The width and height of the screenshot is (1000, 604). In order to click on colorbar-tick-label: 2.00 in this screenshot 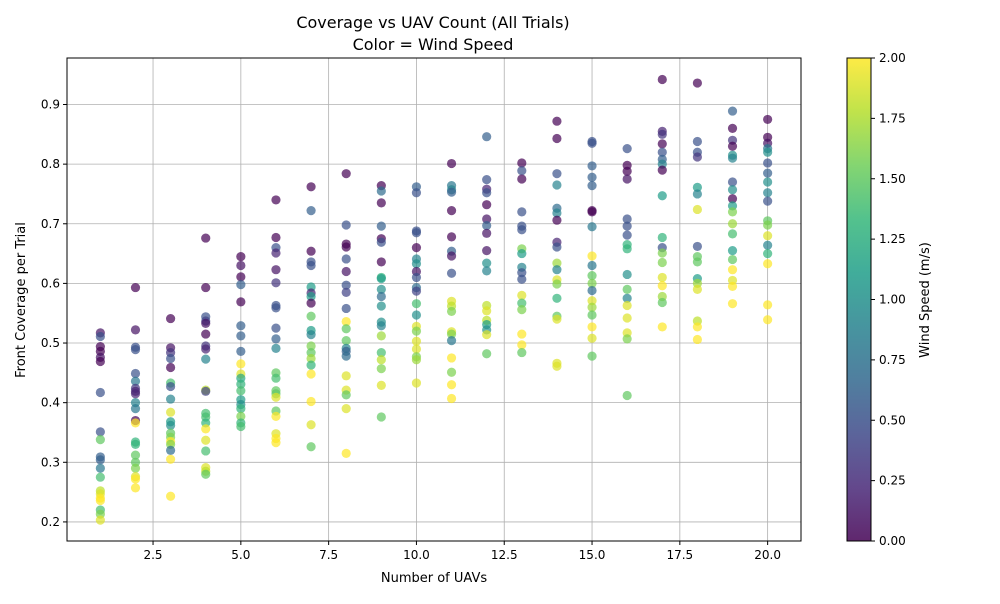, I will do `click(892, 58)`.